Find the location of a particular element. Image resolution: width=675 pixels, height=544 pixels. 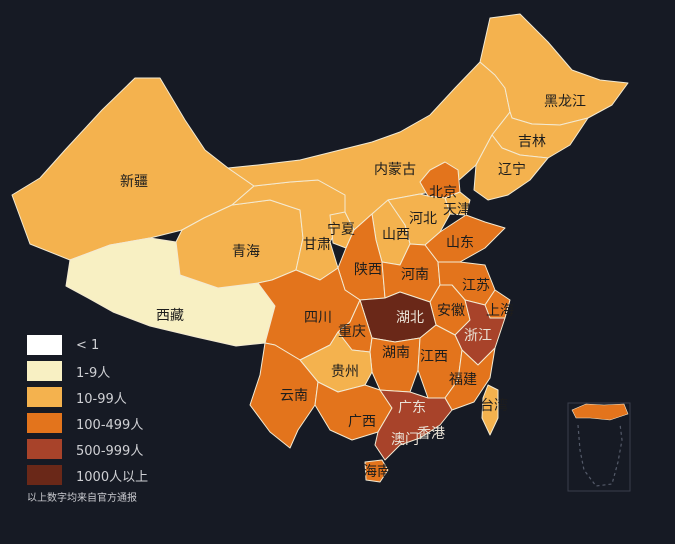

province-label: 青海 is located at coordinates (246, 252).